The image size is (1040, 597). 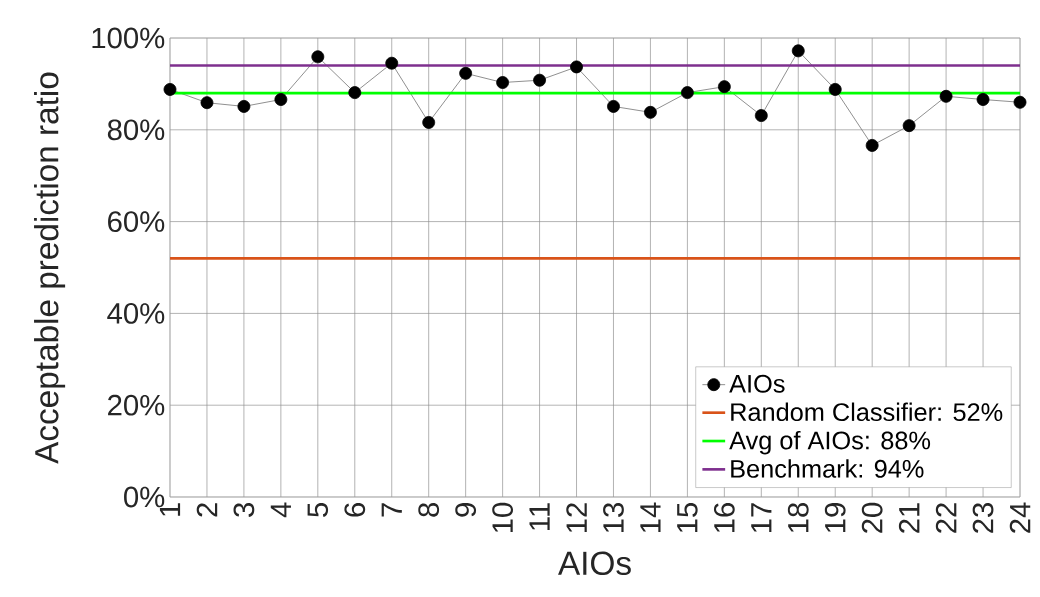 I want to click on x-tick-label: 17, so click(x=761, y=518).